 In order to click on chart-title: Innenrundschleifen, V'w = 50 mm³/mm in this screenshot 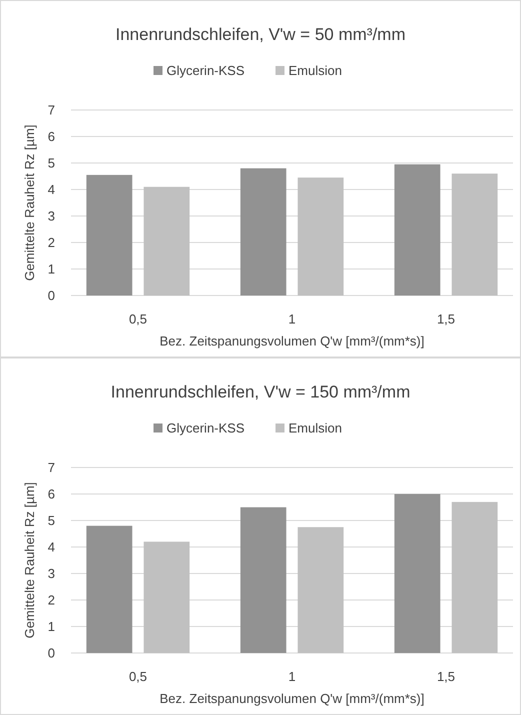, I will do `click(260, 34)`.